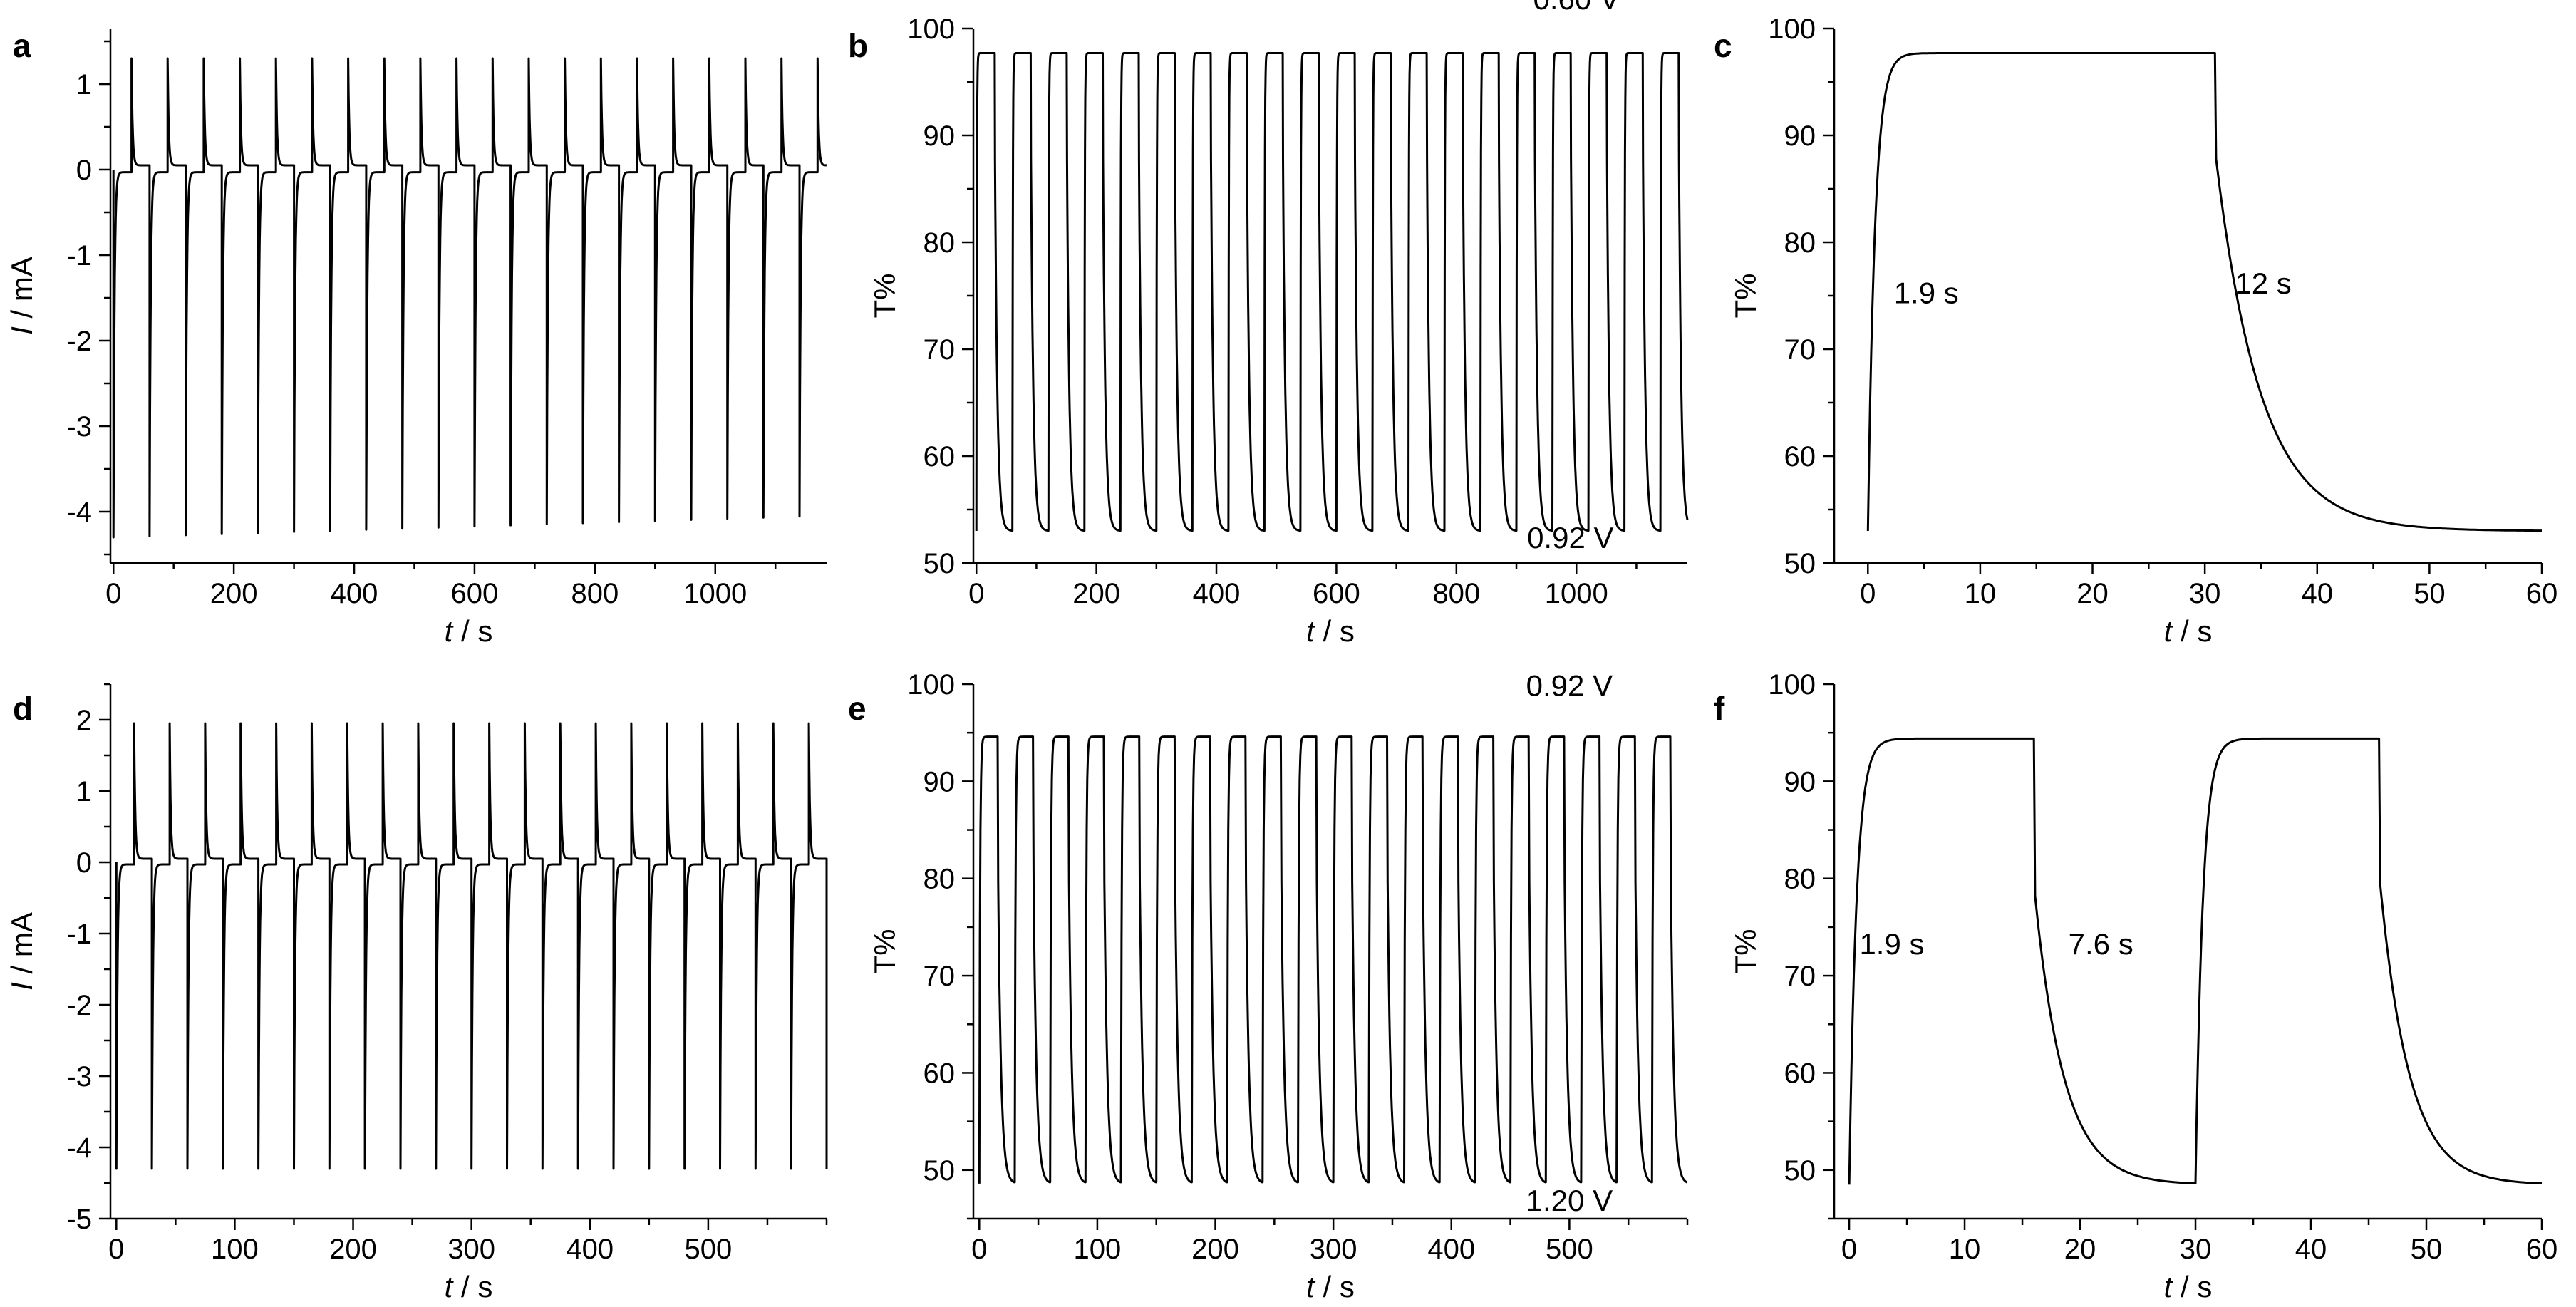  What do you see at coordinates (1334, 1249) in the screenshot?
I see `x-tick-label: 300` at bounding box center [1334, 1249].